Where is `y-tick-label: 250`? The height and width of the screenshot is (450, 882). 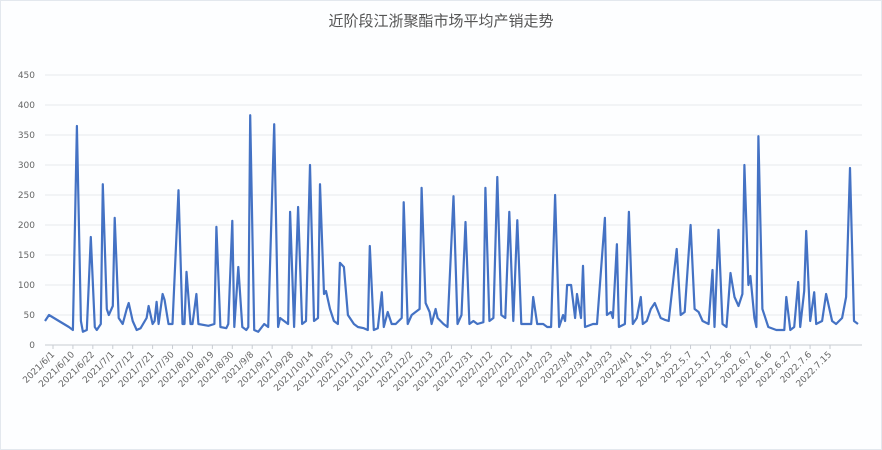 y-tick-label: 250 is located at coordinates (26, 196).